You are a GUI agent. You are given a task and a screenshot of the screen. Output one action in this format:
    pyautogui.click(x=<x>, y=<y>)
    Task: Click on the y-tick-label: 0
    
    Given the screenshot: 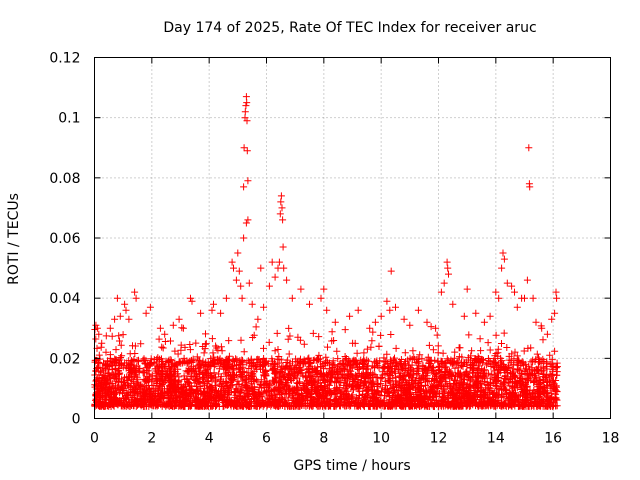 What is the action you would take?
    pyautogui.click(x=76, y=420)
    